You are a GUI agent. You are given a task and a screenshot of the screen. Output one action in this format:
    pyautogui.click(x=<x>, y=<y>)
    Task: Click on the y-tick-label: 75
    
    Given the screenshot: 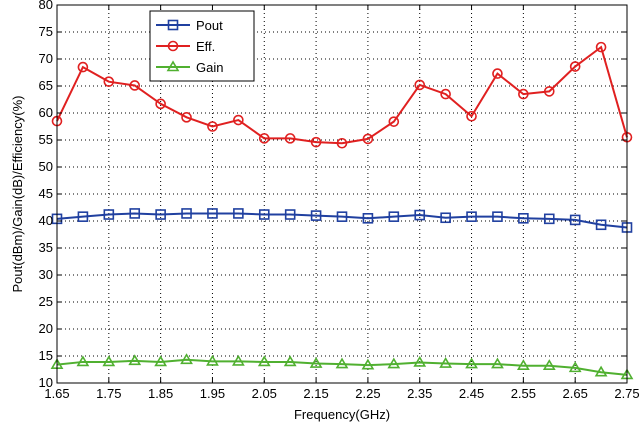 What is the action you would take?
    pyautogui.click(x=46, y=31)
    